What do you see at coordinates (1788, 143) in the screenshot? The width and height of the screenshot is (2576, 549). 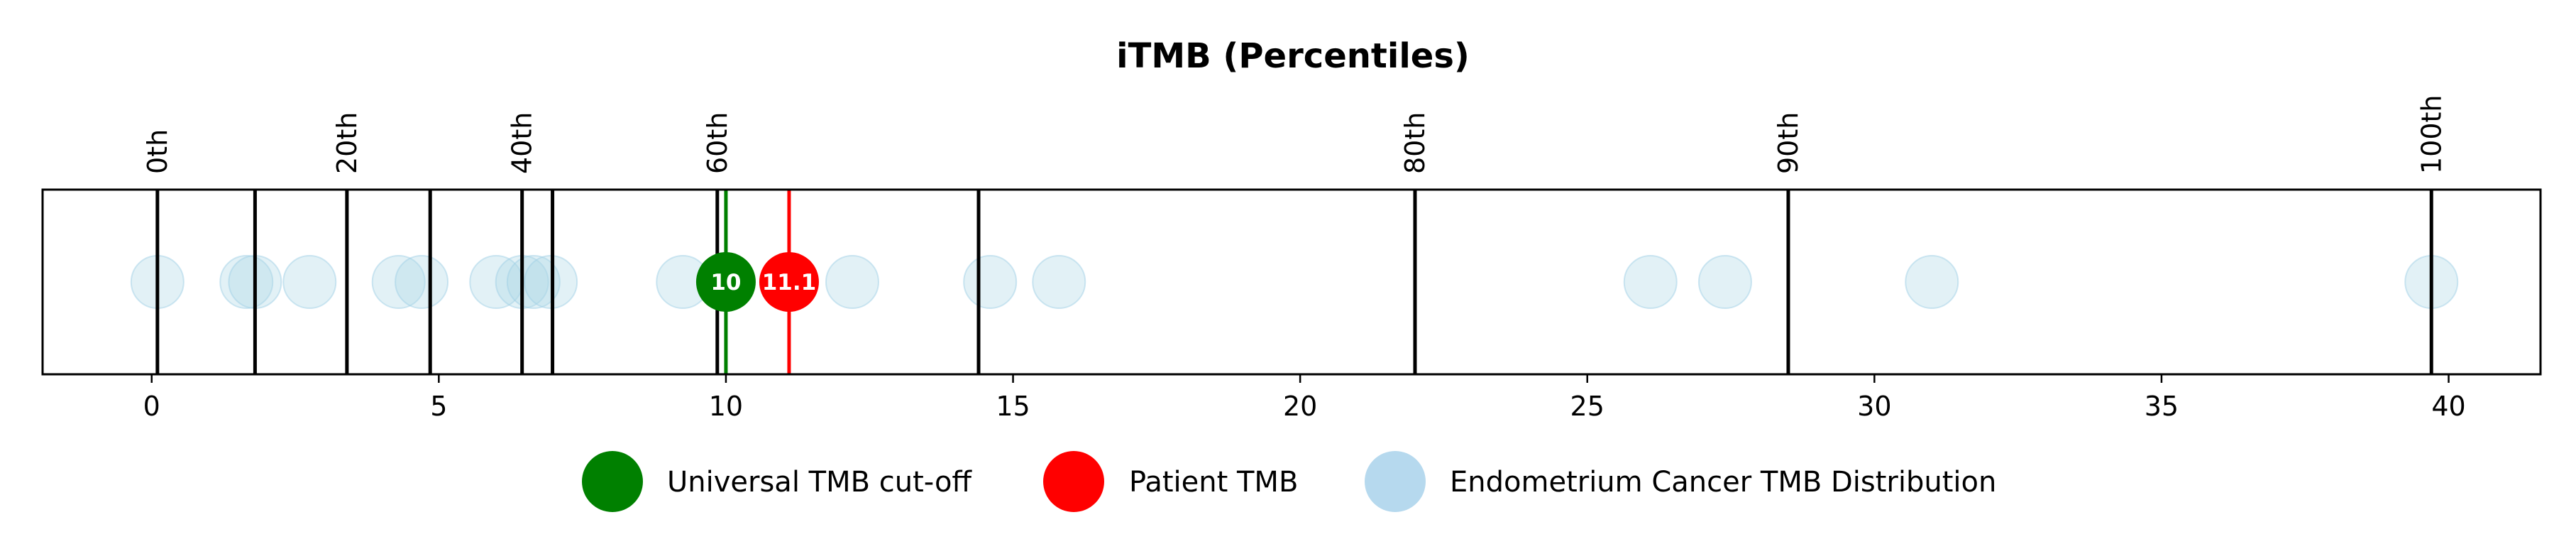 I see `percentile-label: 90th` at bounding box center [1788, 143].